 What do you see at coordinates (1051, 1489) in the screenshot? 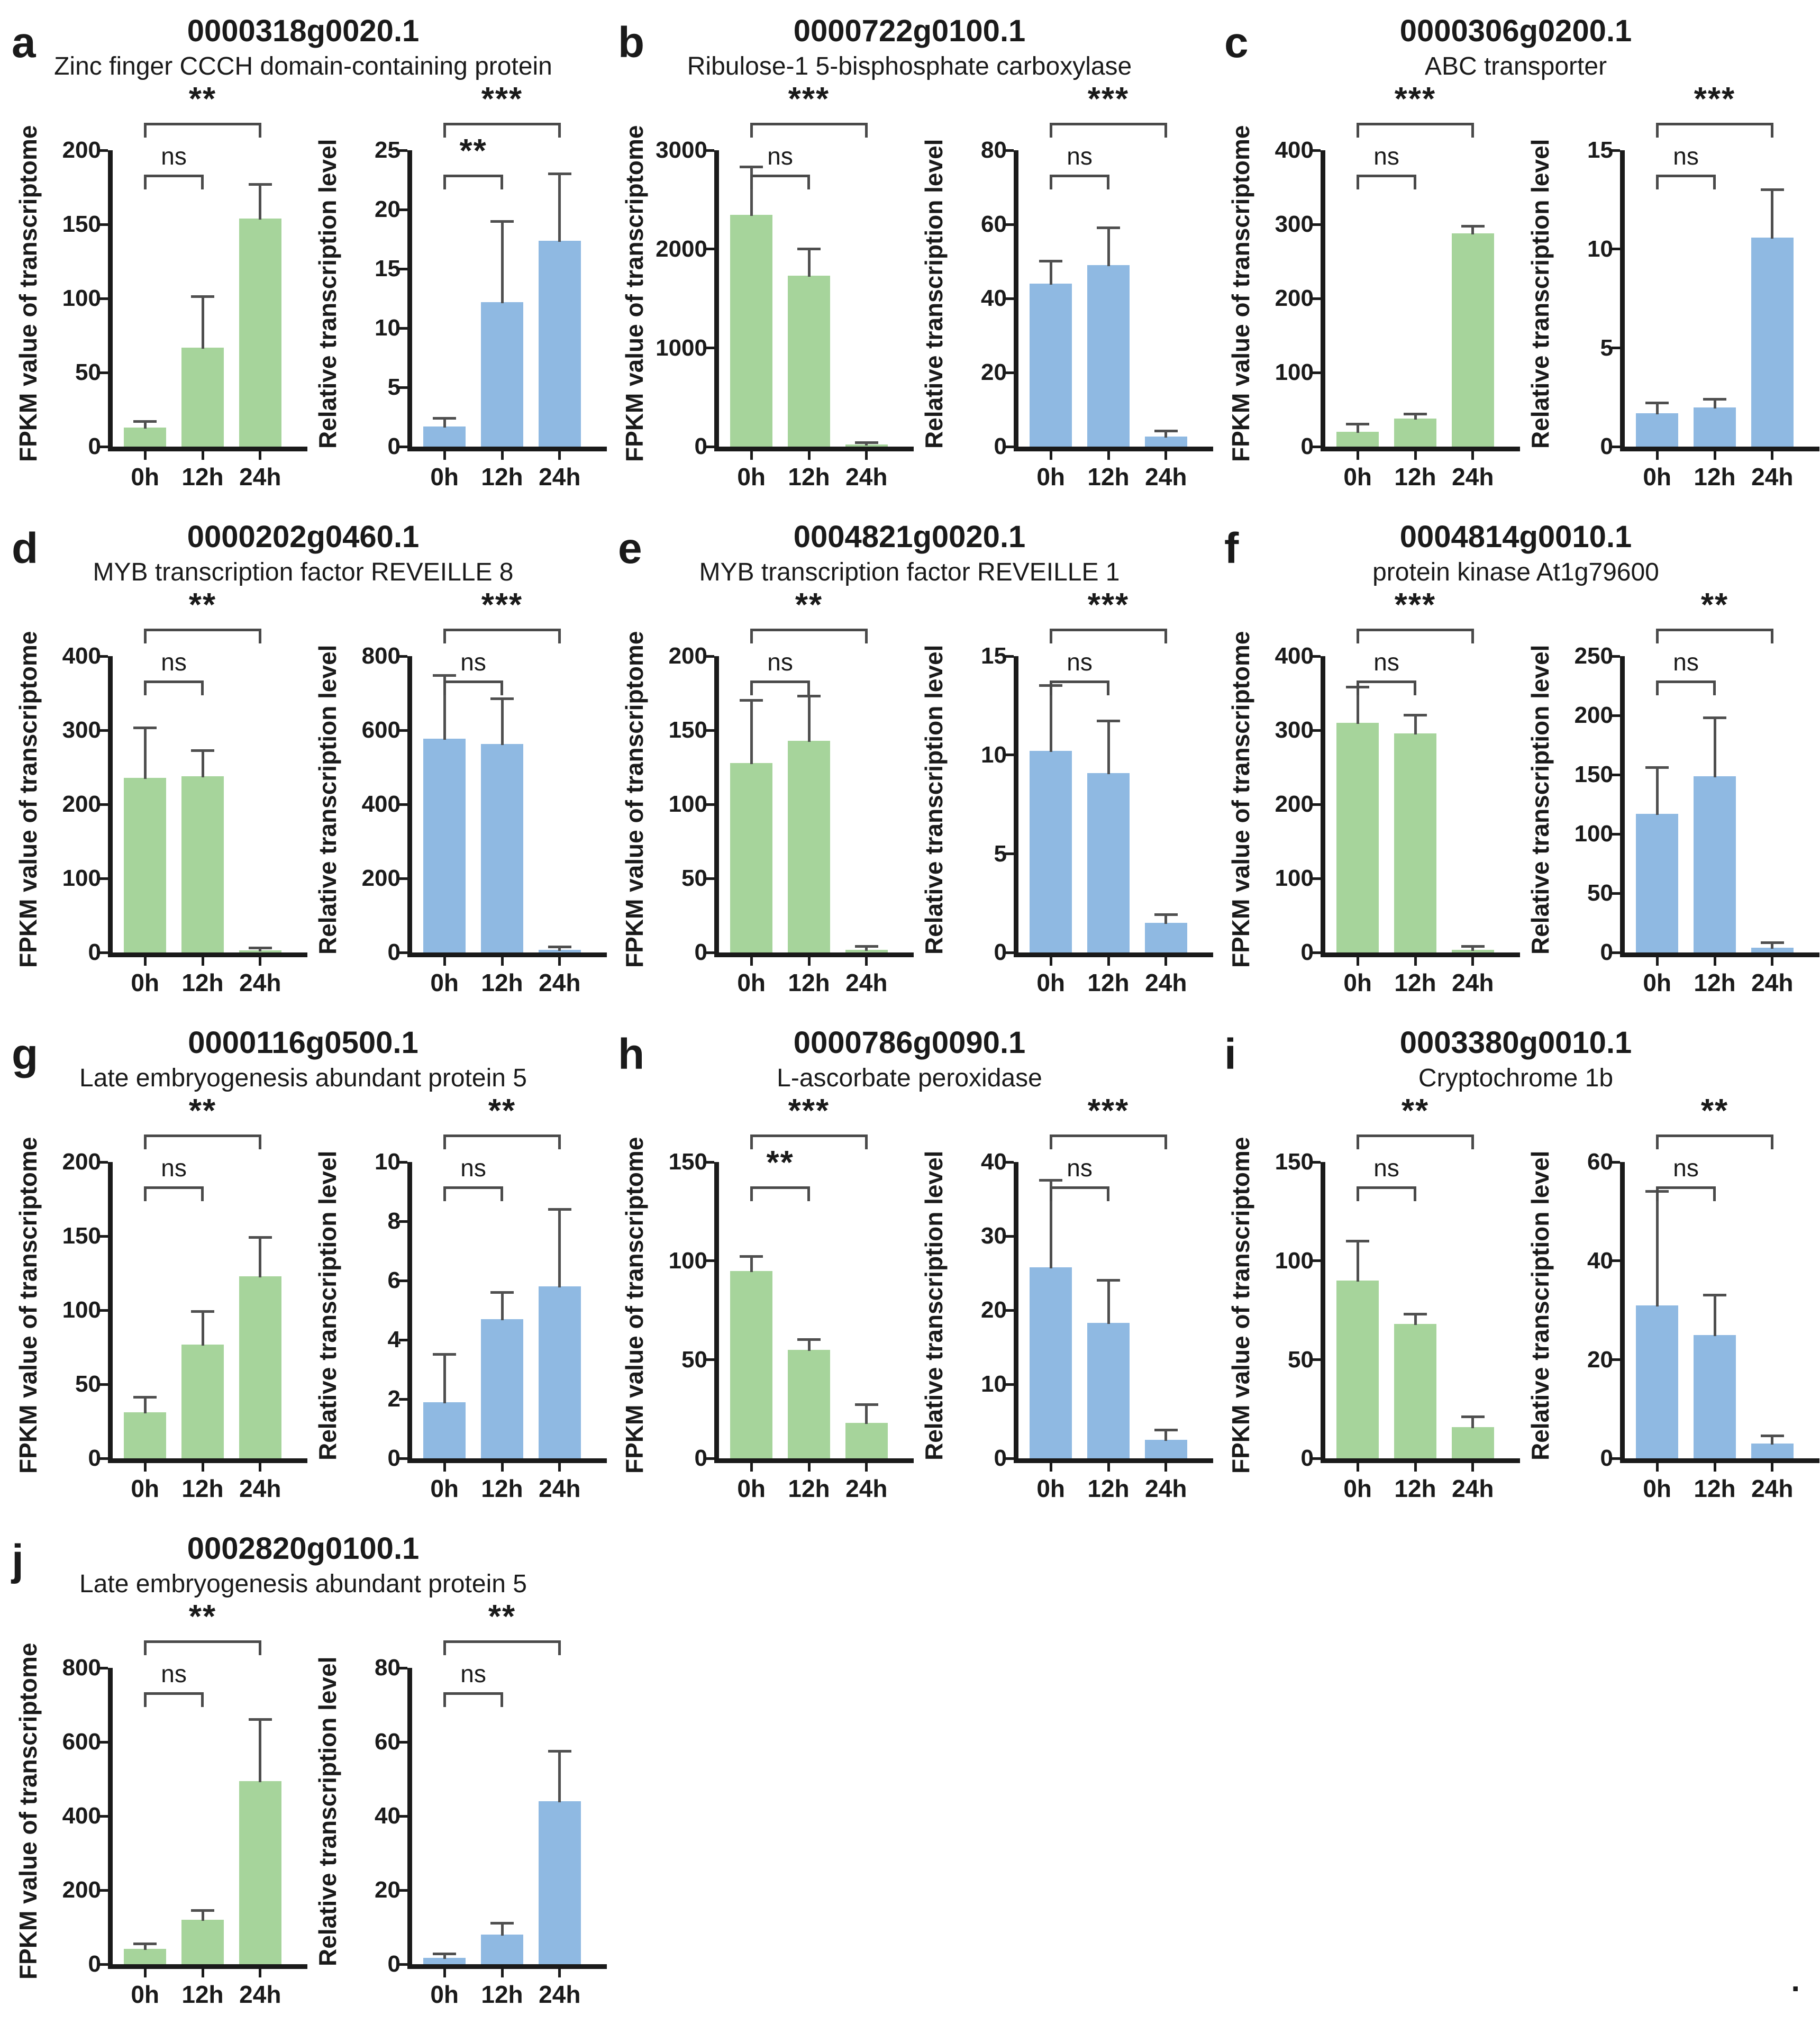
I see `x-tick-label: 0h` at bounding box center [1051, 1489].